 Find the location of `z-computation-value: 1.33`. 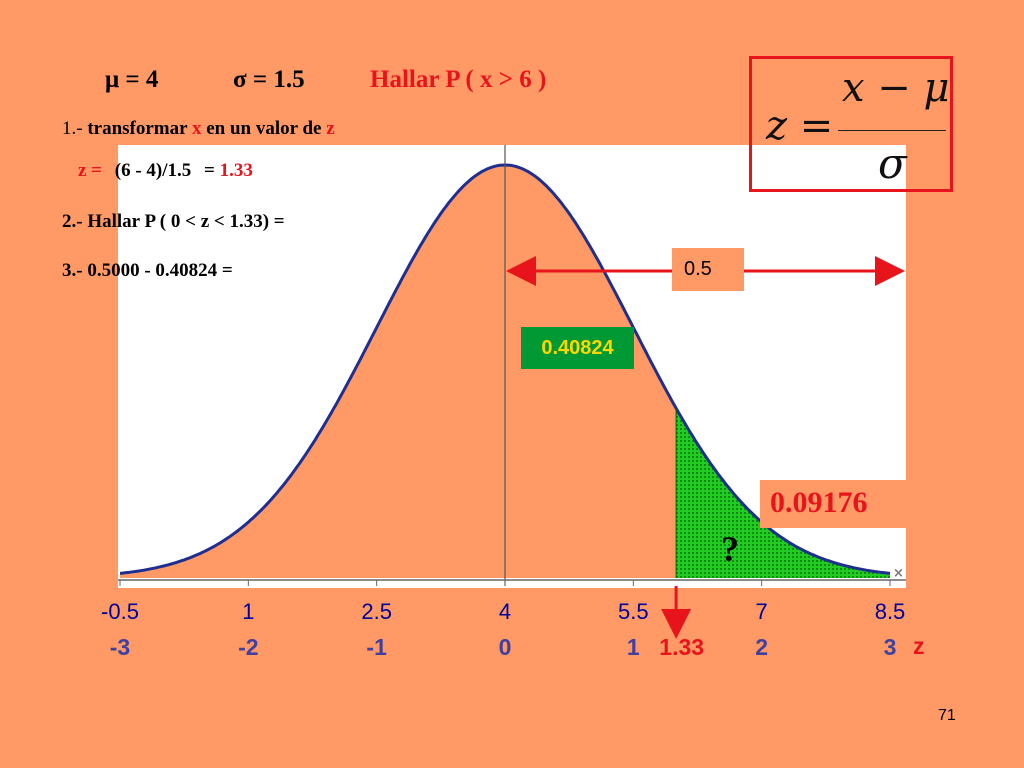

z-computation-value: 1.33 is located at coordinates (236, 170).